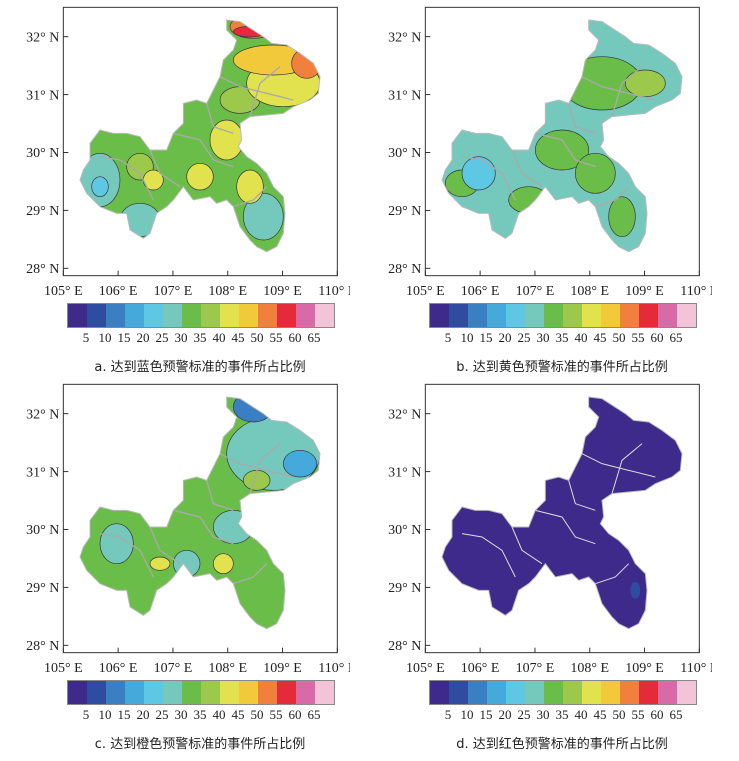  What do you see at coordinates (676, 714) in the screenshot?
I see `colorbar-tick-label: 65` at bounding box center [676, 714].